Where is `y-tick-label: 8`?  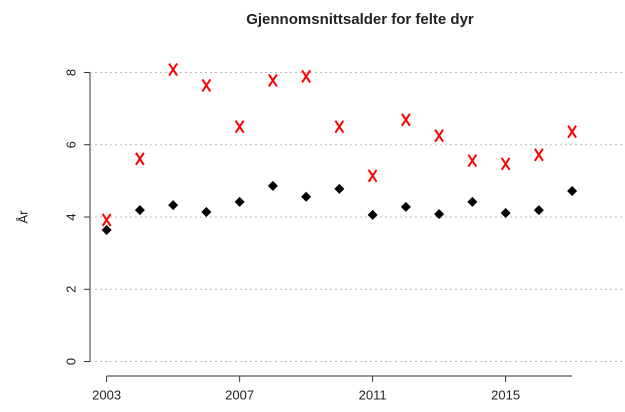 y-tick-label: 8 is located at coordinates (70, 72).